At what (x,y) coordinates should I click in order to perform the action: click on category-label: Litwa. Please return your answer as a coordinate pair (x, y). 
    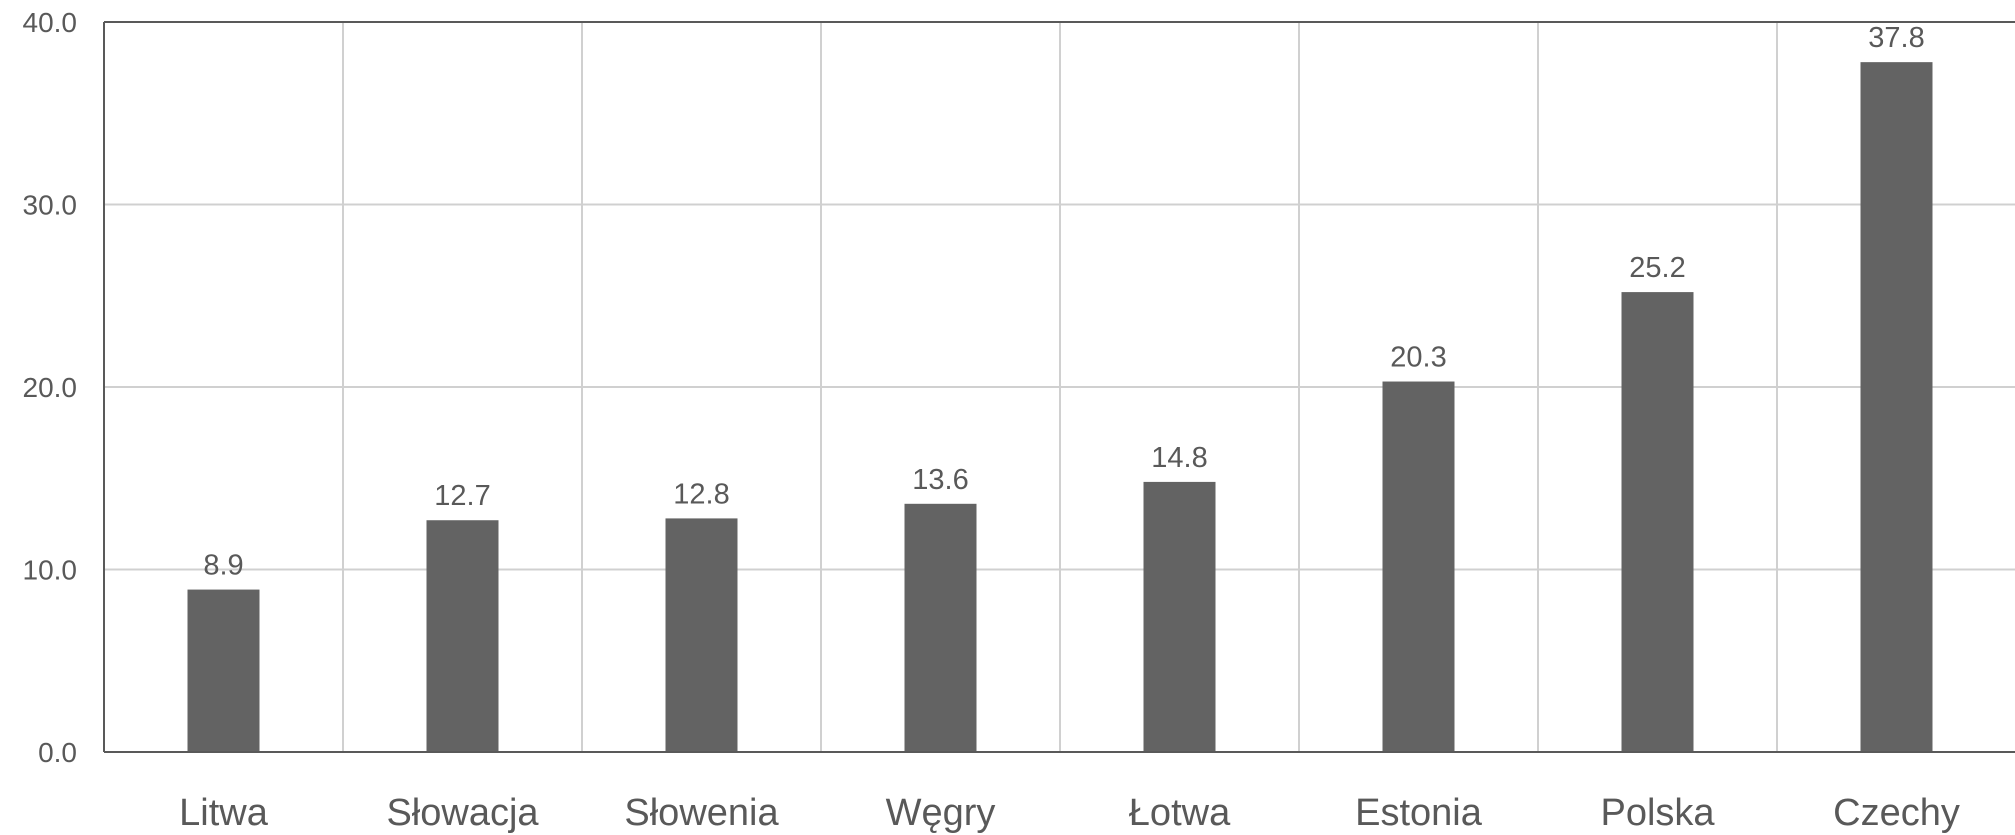
    Looking at the image, I should click on (224, 813).